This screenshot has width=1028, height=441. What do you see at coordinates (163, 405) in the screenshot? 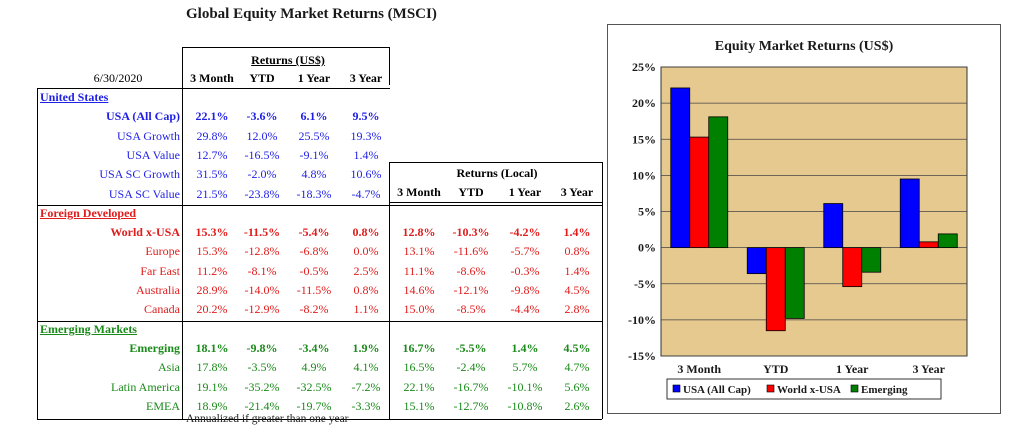
I see `row-label: EMEA` at bounding box center [163, 405].